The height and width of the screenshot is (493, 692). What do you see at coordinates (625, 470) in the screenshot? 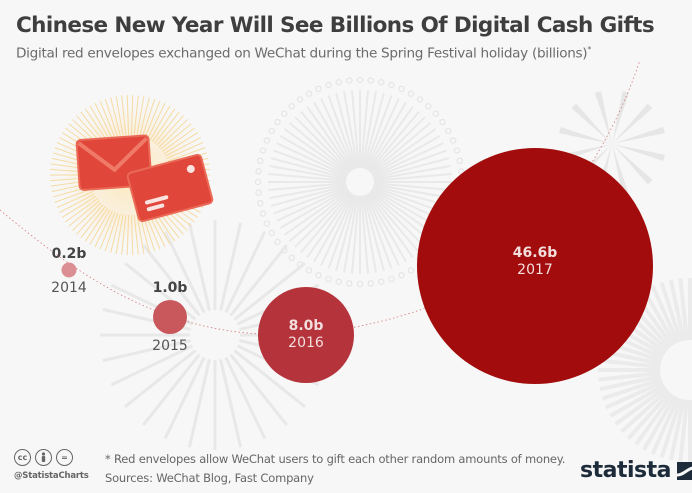
I see `statista-wordmark: statista` at bounding box center [625, 470].